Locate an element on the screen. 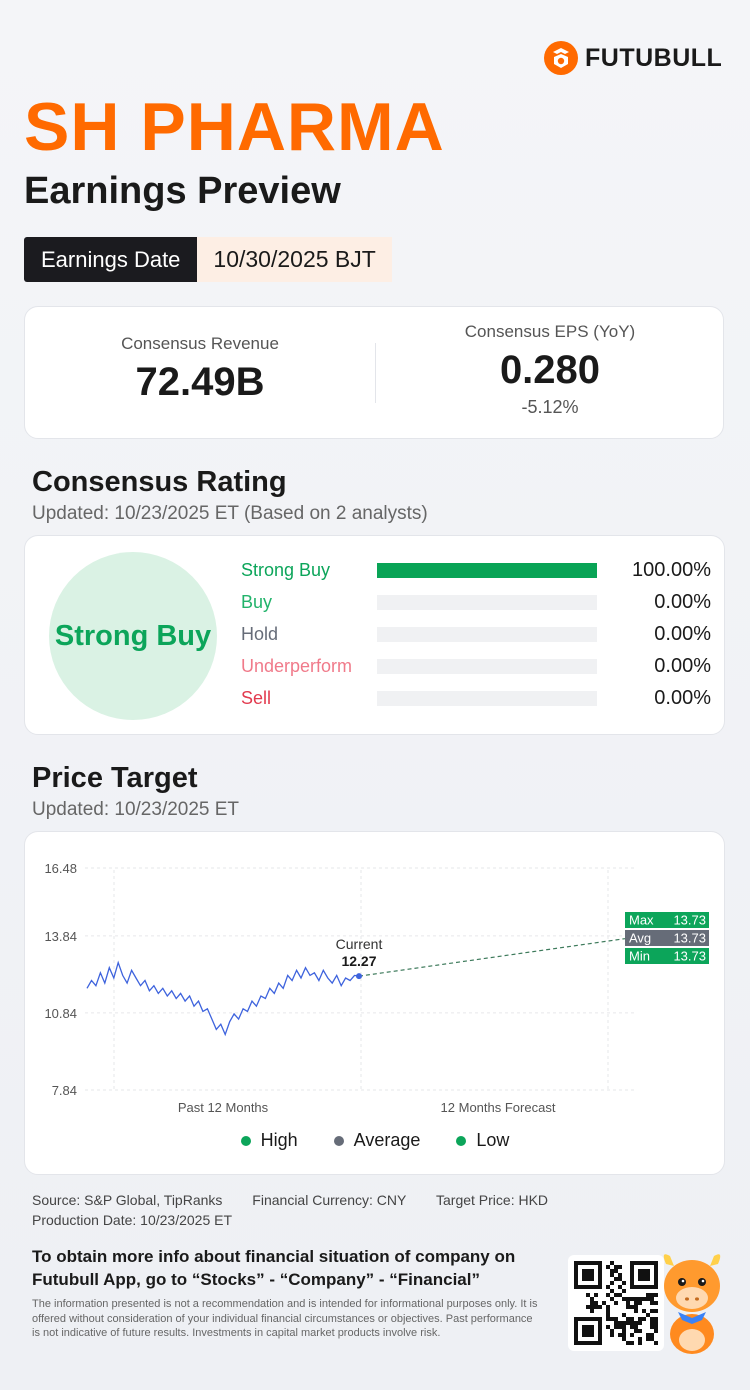 This screenshot has width=750, height=1390. legend-label: Low is located at coordinates (493, 1140).